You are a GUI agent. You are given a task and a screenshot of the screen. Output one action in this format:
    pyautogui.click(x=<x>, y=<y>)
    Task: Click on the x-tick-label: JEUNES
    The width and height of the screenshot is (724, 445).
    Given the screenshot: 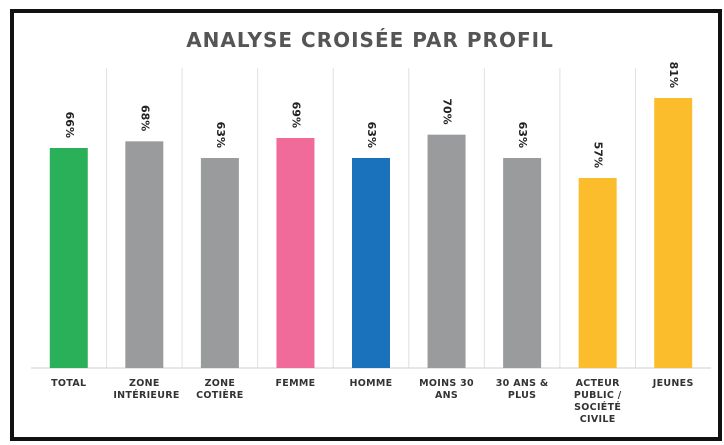 What is the action you would take?
    pyautogui.click(x=673, y=383)
    